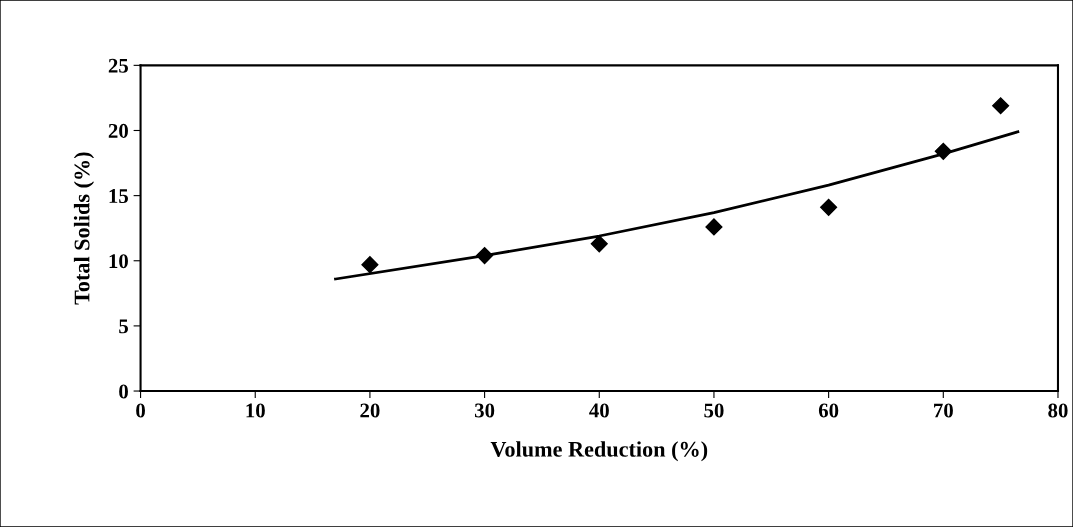 This screenshot has width=1073, height=527. What do you see at coordinates (484, 410) in the screenshot?
I see `x-tick-label: 30` at bounding box center [484, 410].